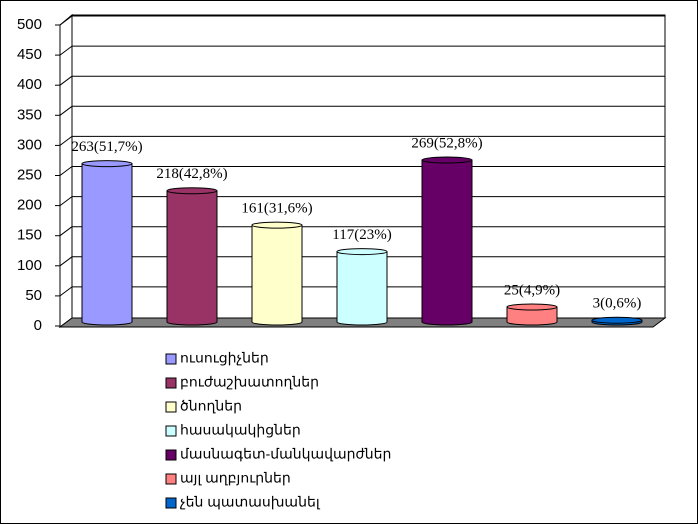 The width and height of the screenshot is (698, 524). Describe the element at coordinates (191, 174) in the screenshot. I see `data-label: 218(42,8%)` at that location.